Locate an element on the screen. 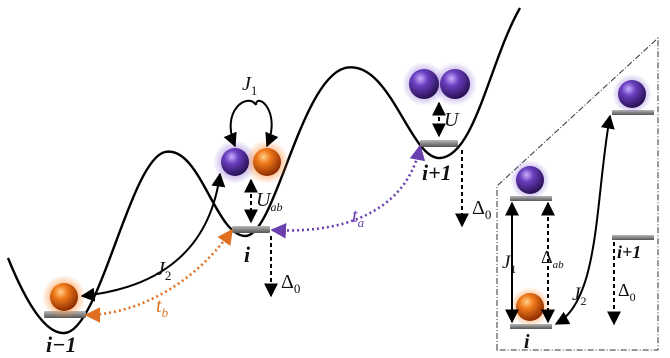 This screenshot has height=358, width=670. label-uab: Uab is located at coordinates (269, 201).